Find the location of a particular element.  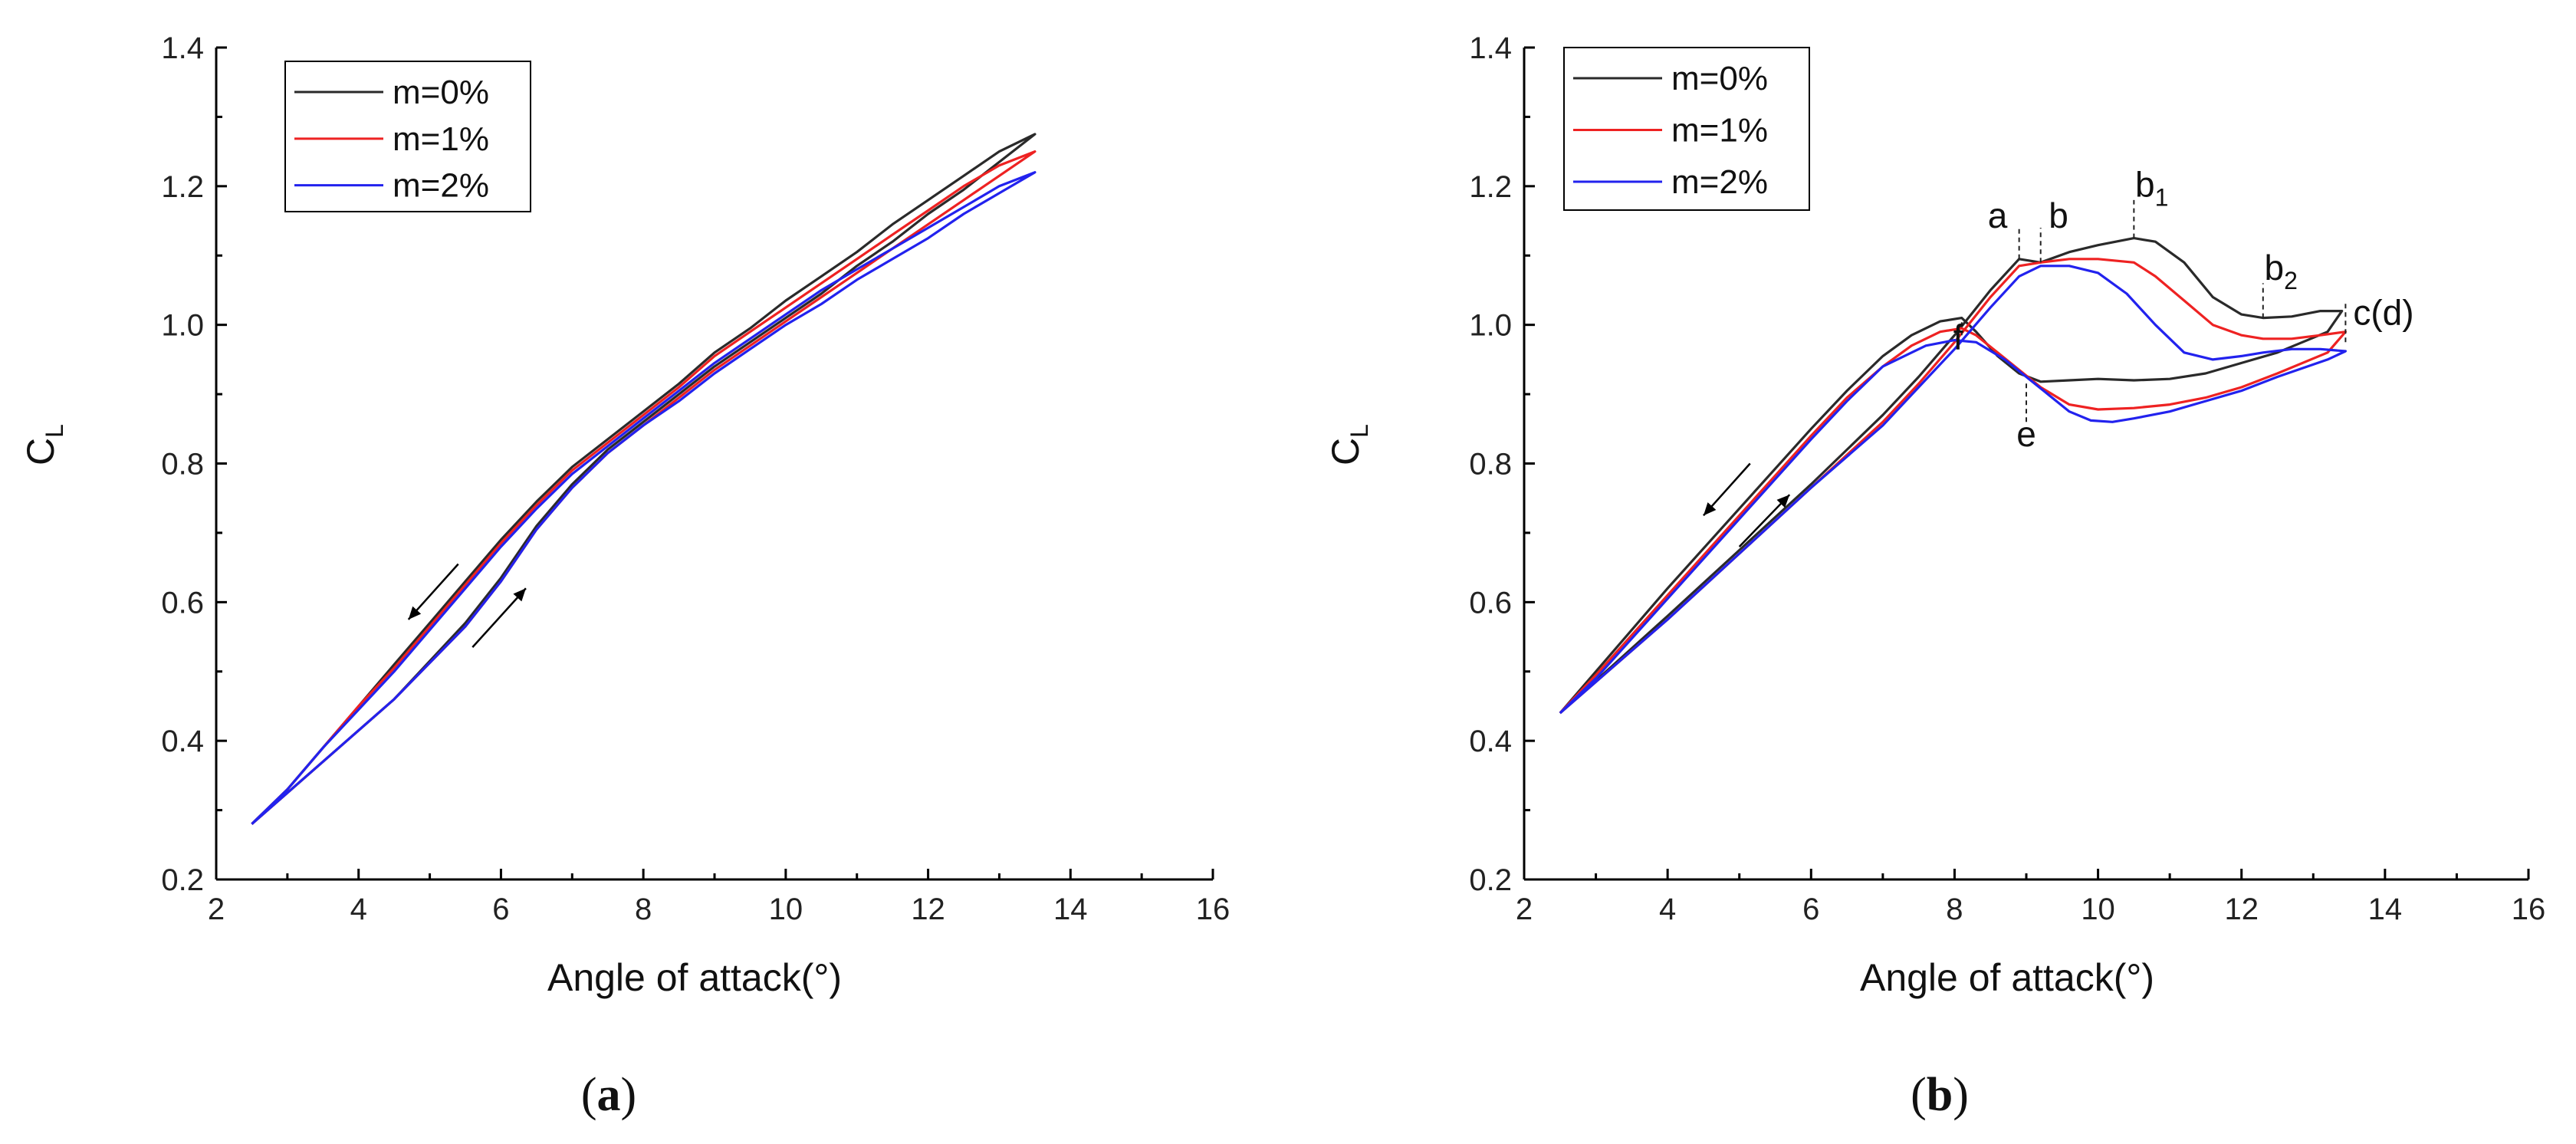

annotation-label: c(d) is located at coordinates (2383, 313).